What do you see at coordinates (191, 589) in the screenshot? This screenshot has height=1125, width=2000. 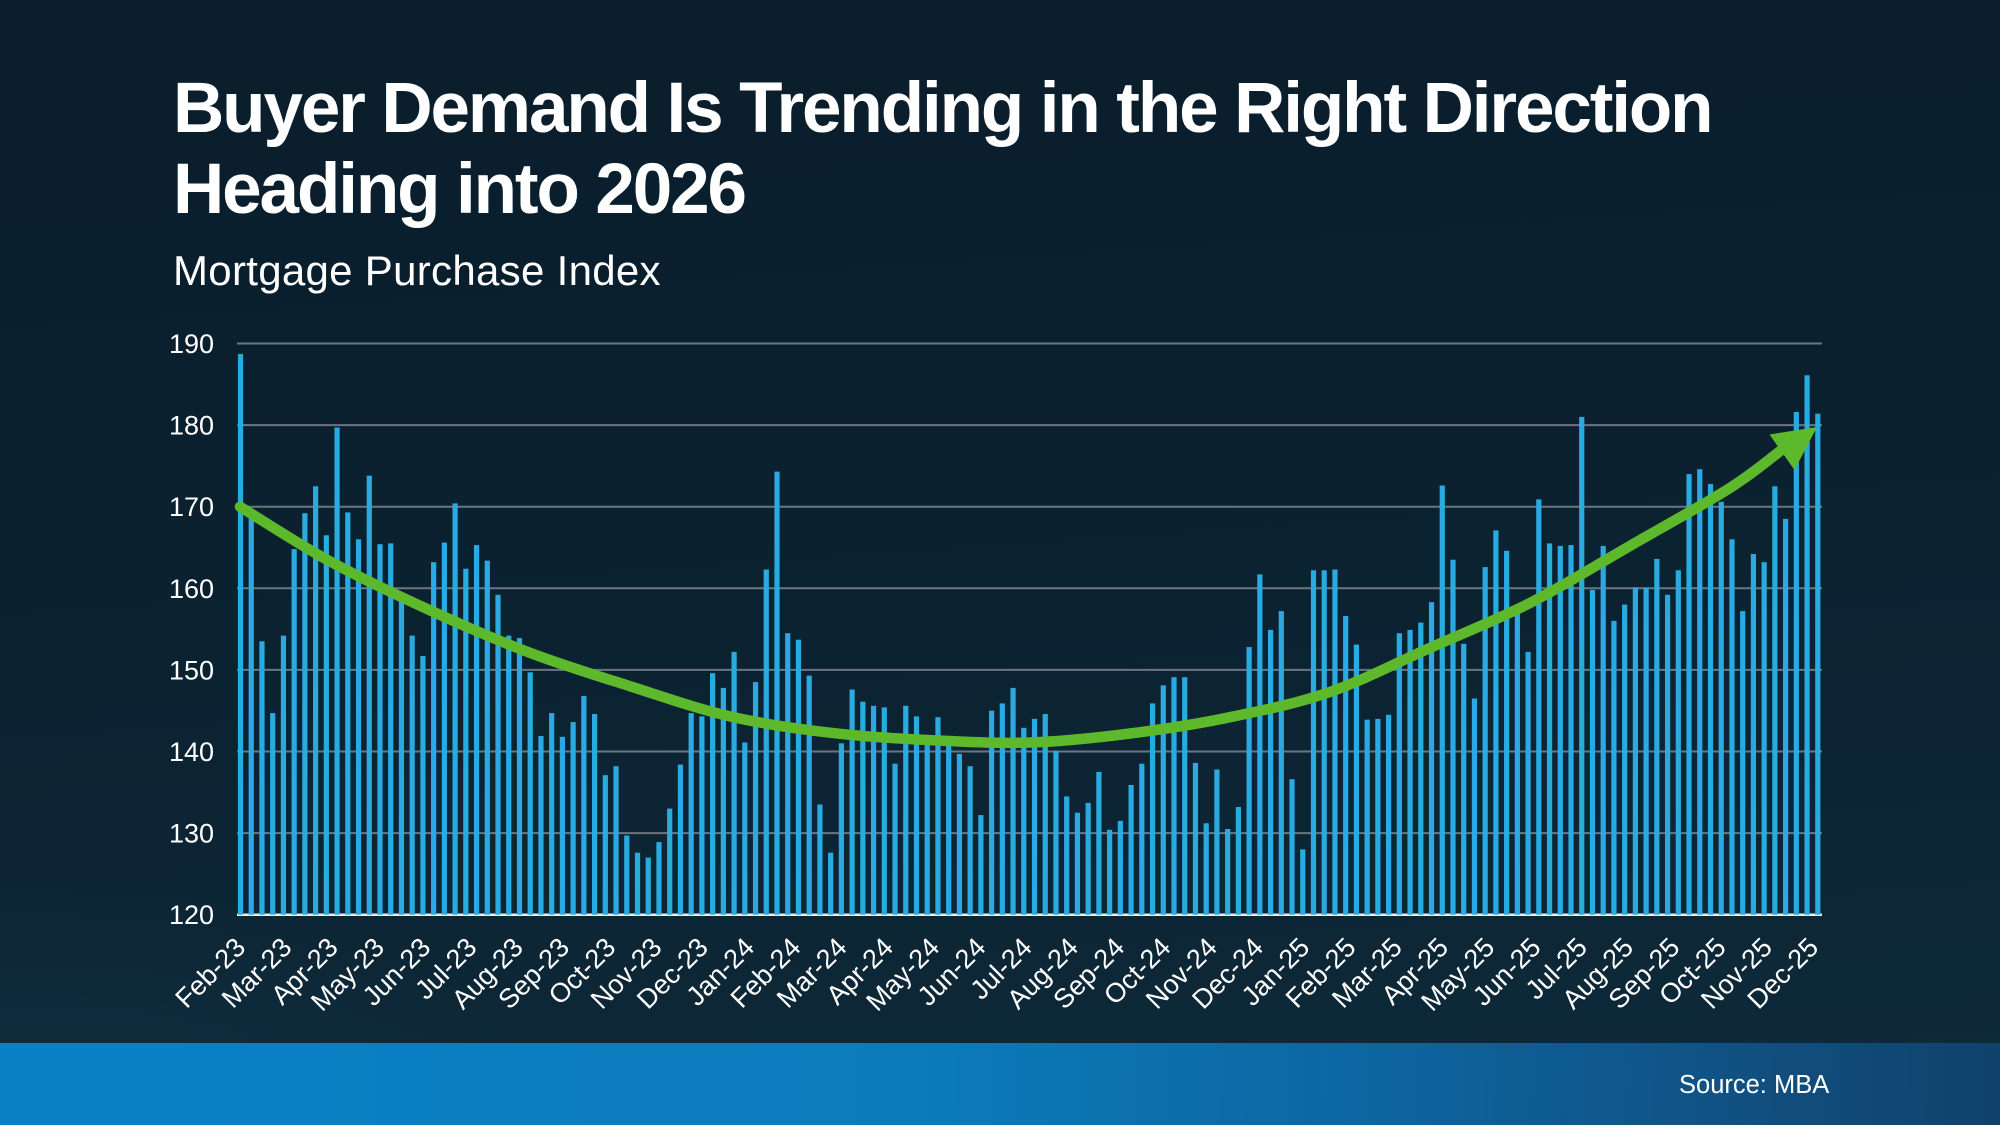 I see `svg-text: 160` at bounding box center [191, 589].